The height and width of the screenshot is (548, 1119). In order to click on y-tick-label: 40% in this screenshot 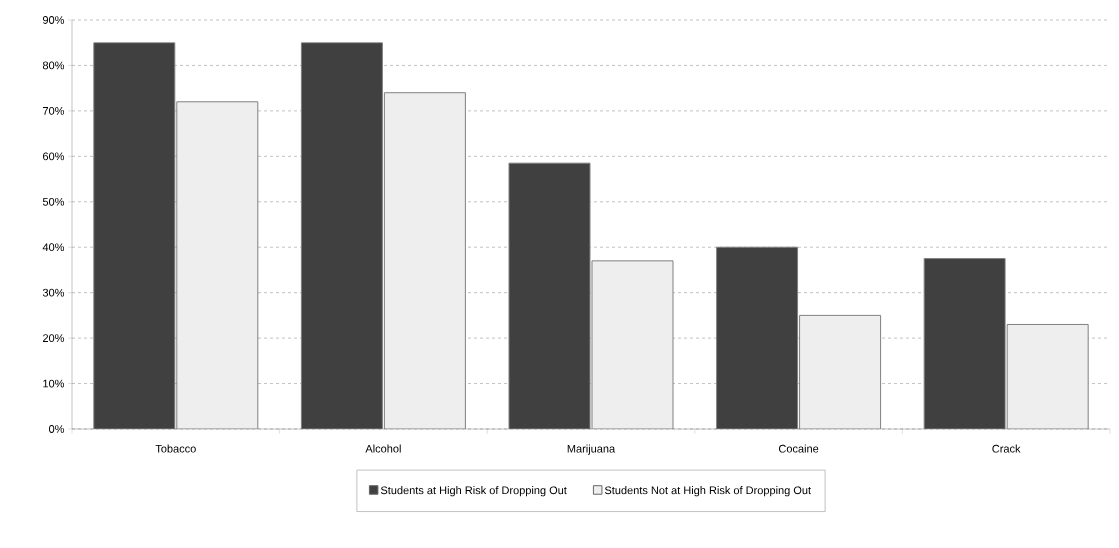, I will do `click(53, 247)`.